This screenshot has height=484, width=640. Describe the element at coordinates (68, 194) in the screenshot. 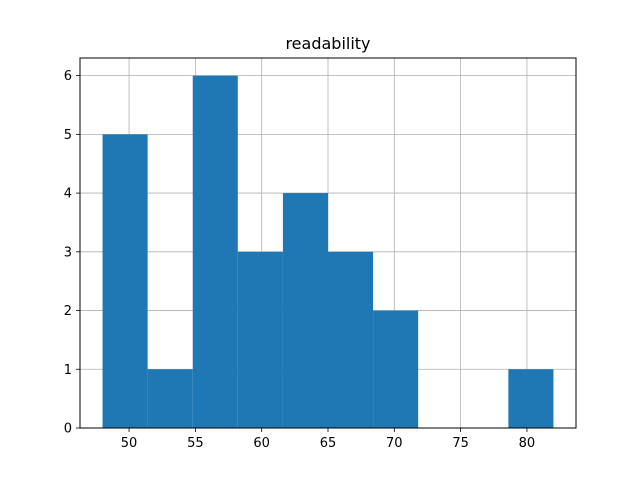

I see `y-tick-label: 4` at that location.